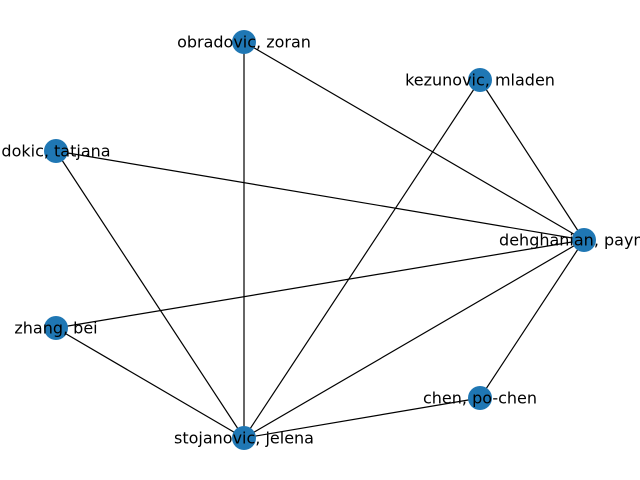  I want to click on edge-kezunovic-dehghanian, so click(532, 160).